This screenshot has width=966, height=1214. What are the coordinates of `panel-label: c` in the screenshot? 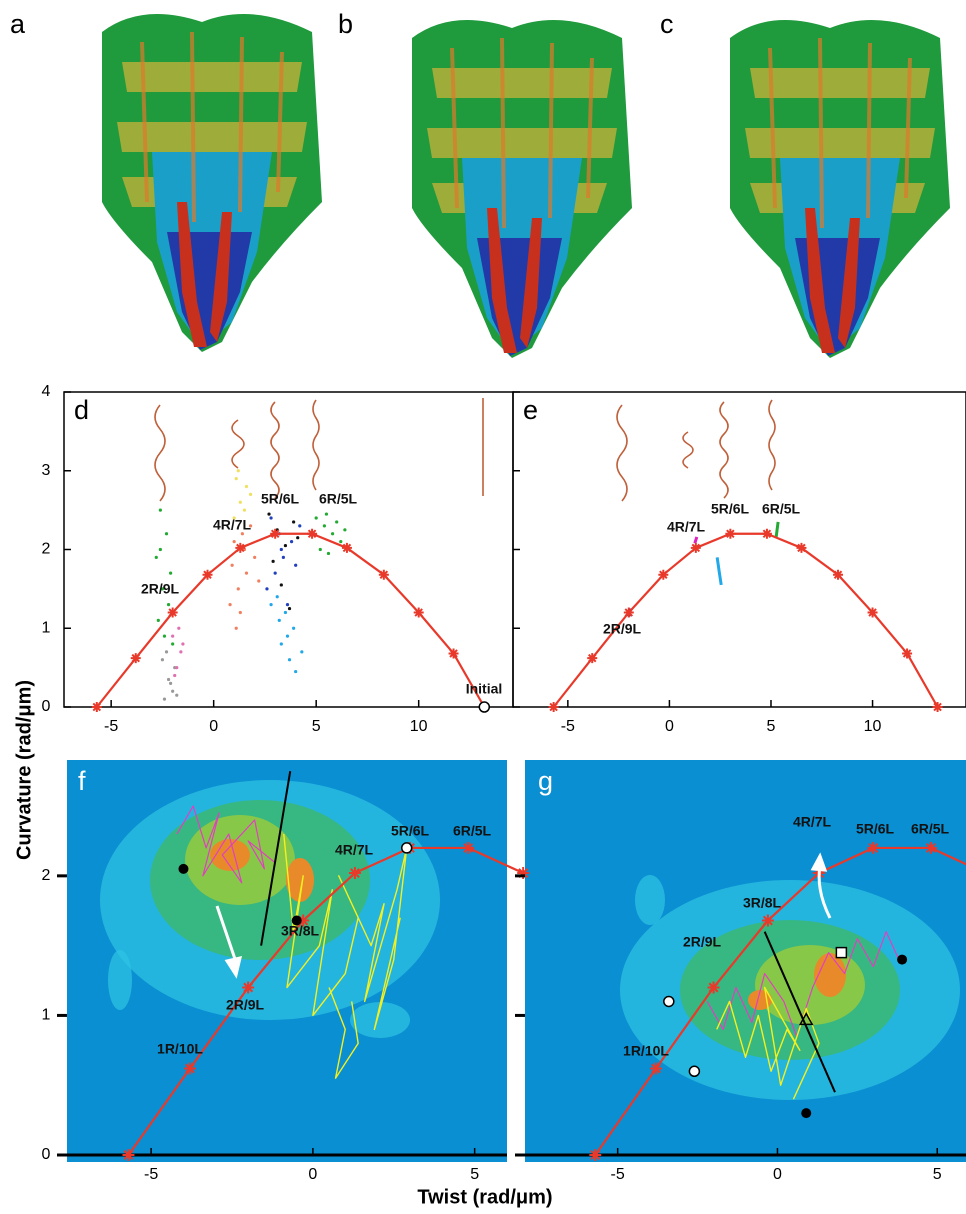 It's located at (667, 24).